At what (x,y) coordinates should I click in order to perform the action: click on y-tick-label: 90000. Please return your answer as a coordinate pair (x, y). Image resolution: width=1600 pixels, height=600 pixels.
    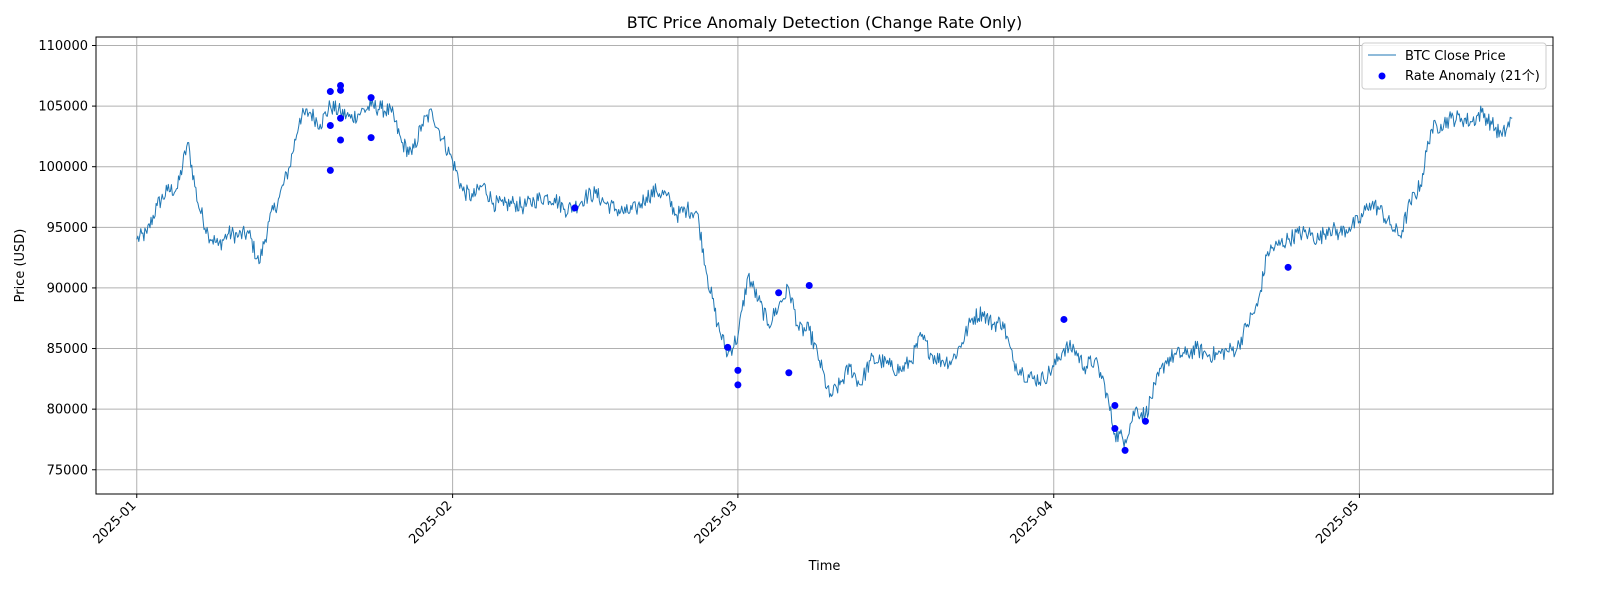
    Looking at the image, I should click on (67, 288).